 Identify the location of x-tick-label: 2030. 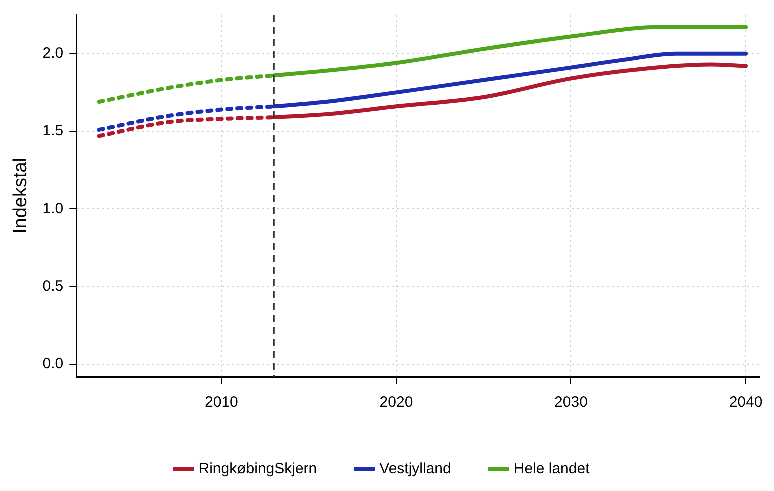
(571, 403).